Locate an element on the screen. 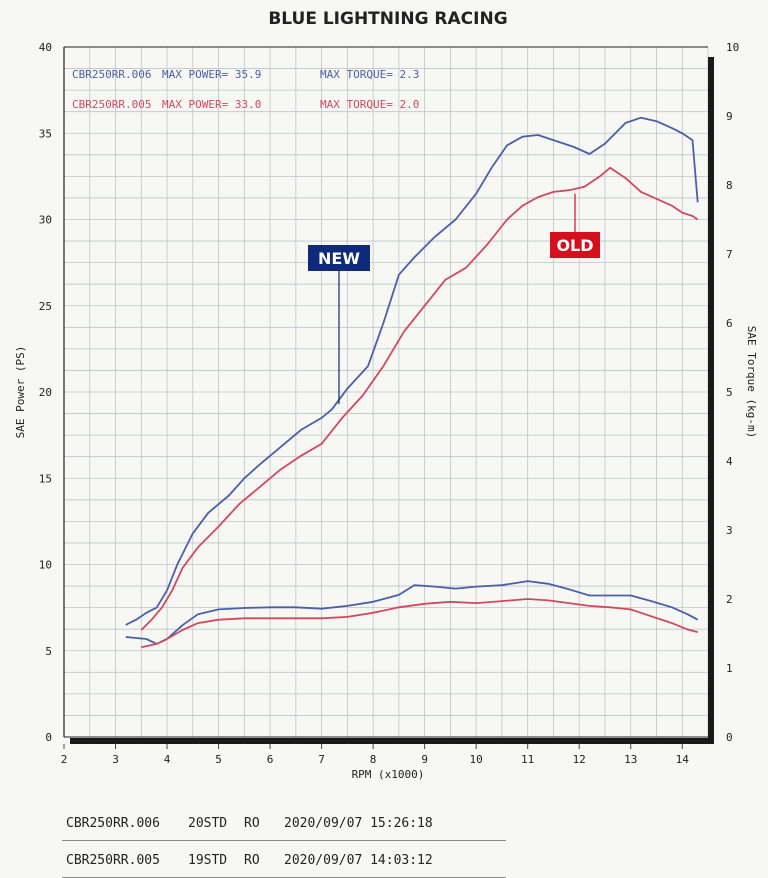 The height and width of the screenshot is (878, 768). x-axis-label: RPM (x1000) is located at coordinates (388, 774).